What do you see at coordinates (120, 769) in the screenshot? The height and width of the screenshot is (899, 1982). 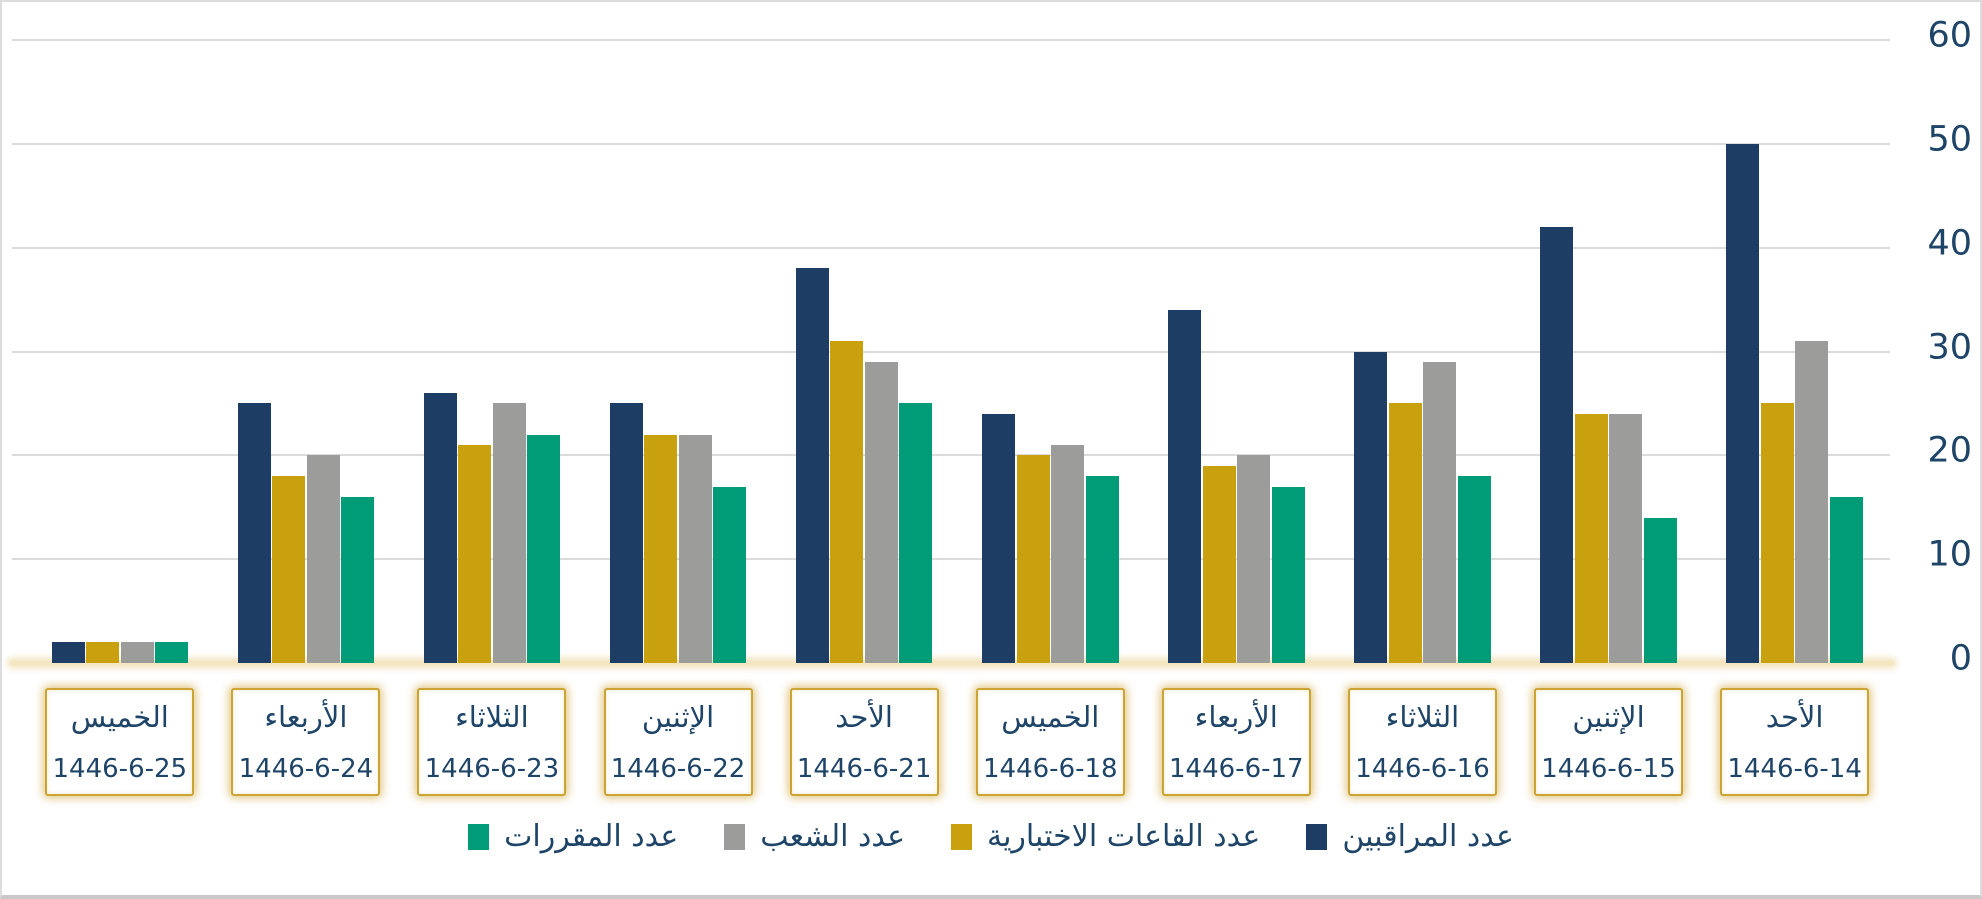 I see `x-category-date: 1446-6-25` at bounding box center [120, 769].